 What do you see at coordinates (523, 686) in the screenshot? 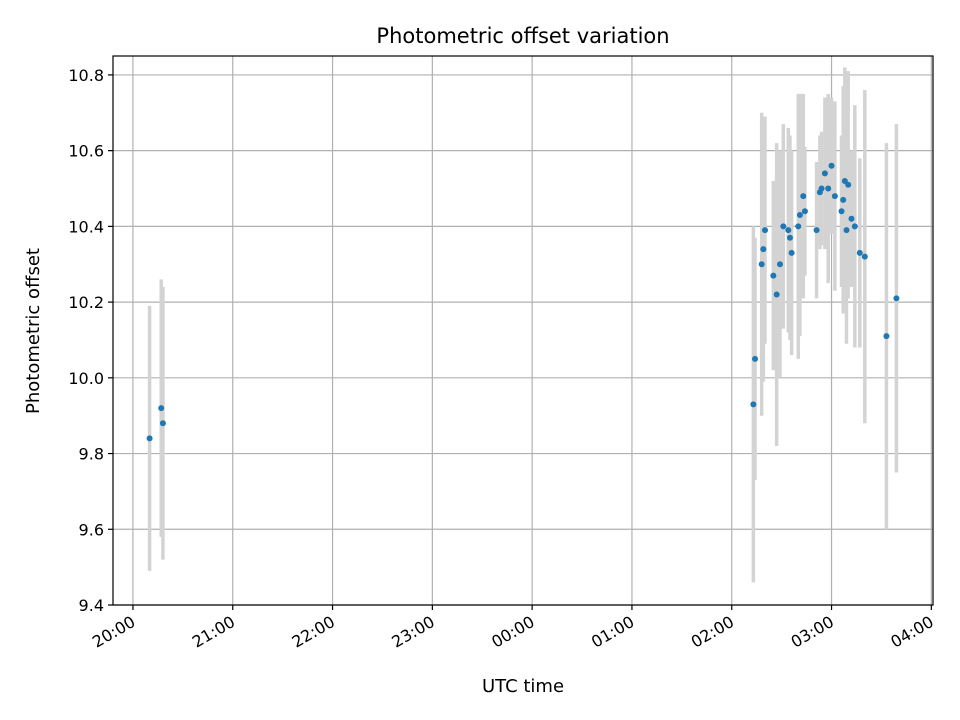
I see `x-axis-label: UTC time` at bounding box center [523, 686].